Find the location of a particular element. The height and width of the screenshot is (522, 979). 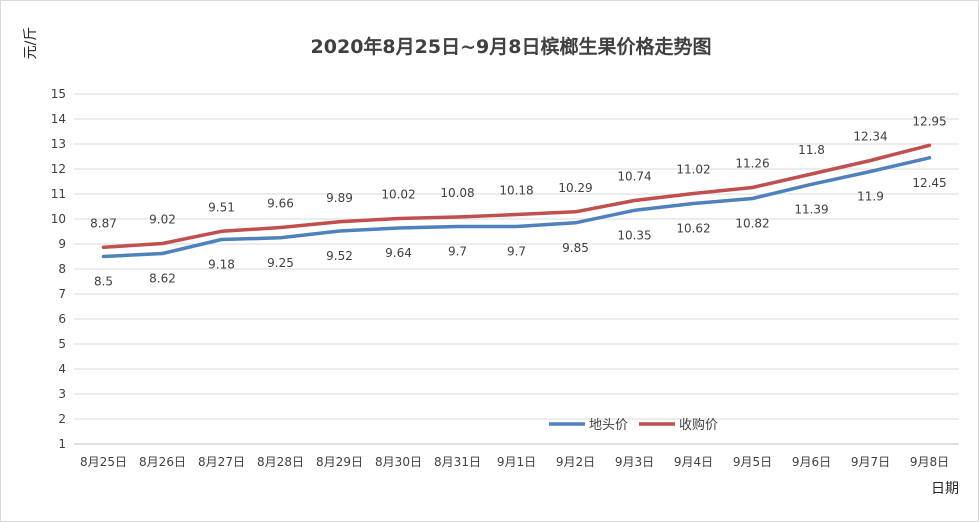

y-tick-label: 12 is located at coordinates (58, 169).